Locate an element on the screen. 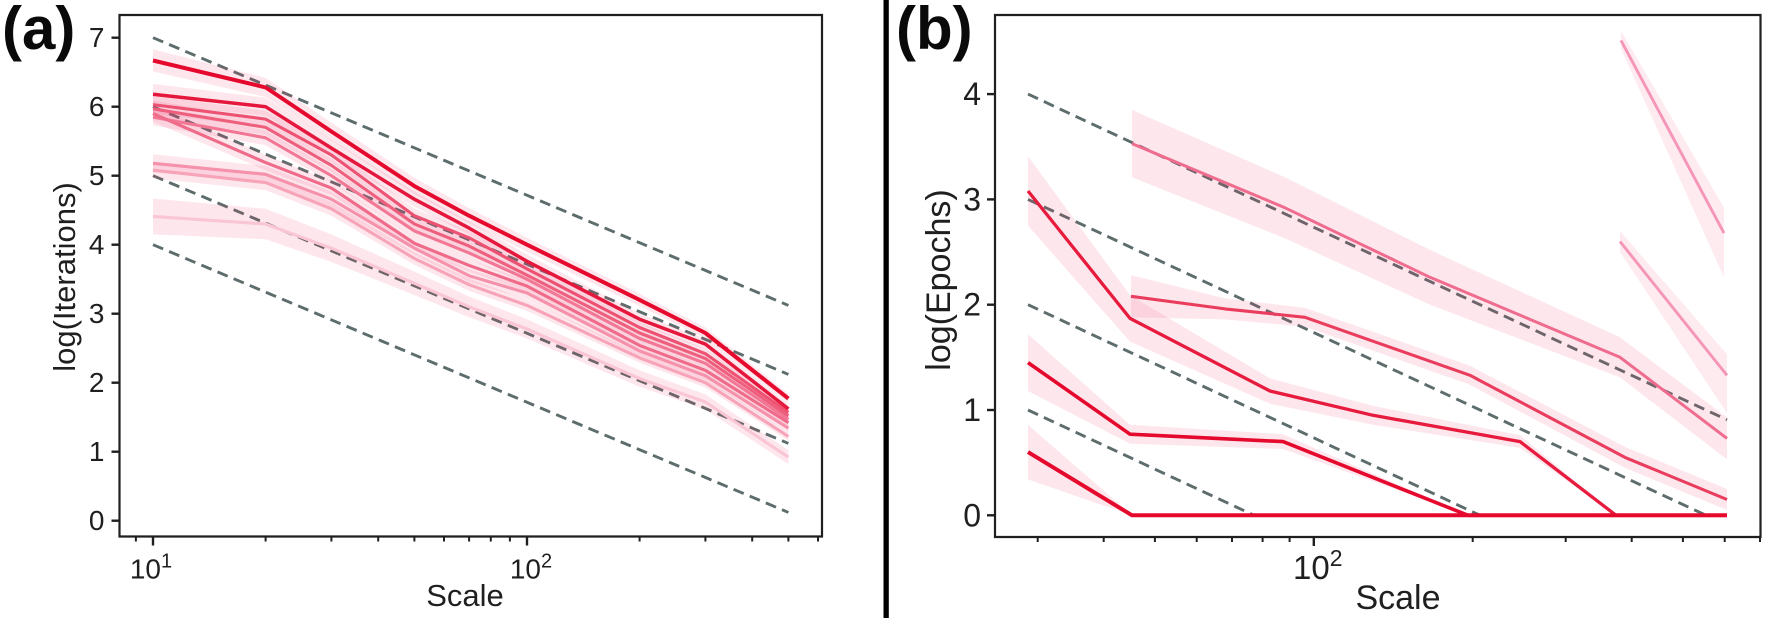 This screenshot has height=623, width=1767. svg-text: log(Epochs) is located at coordinates (939, 279).